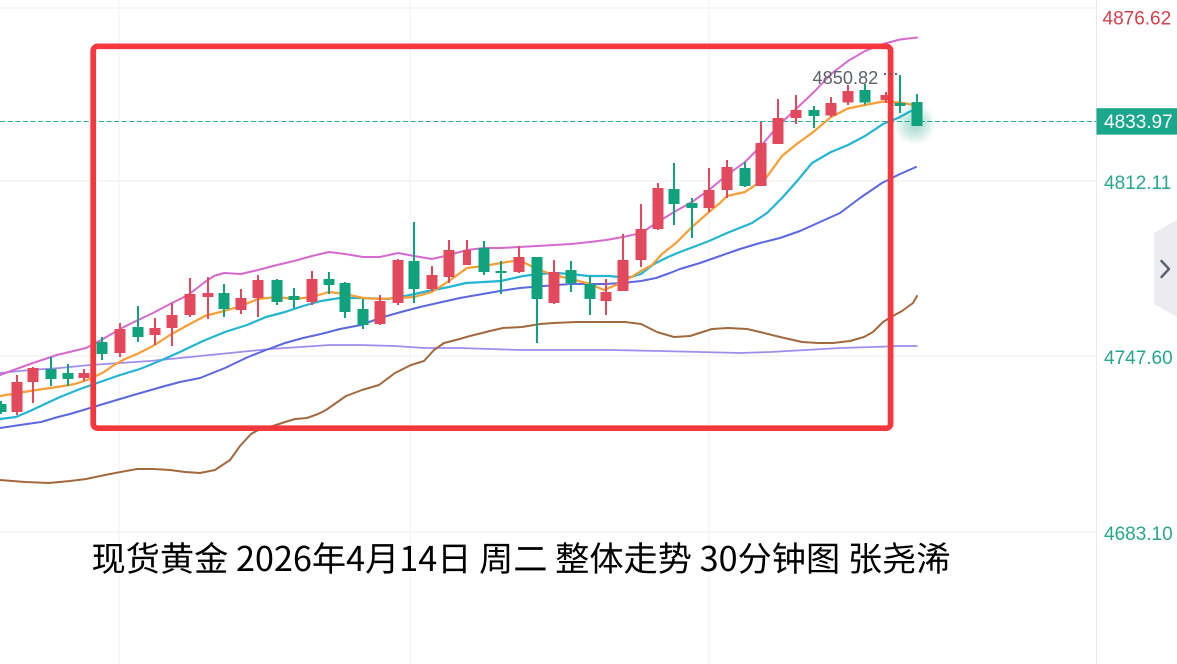 The height and width of the screenshot is (664, 1177). I want to click on svg-text: 4876.62, so click(1137, 18).